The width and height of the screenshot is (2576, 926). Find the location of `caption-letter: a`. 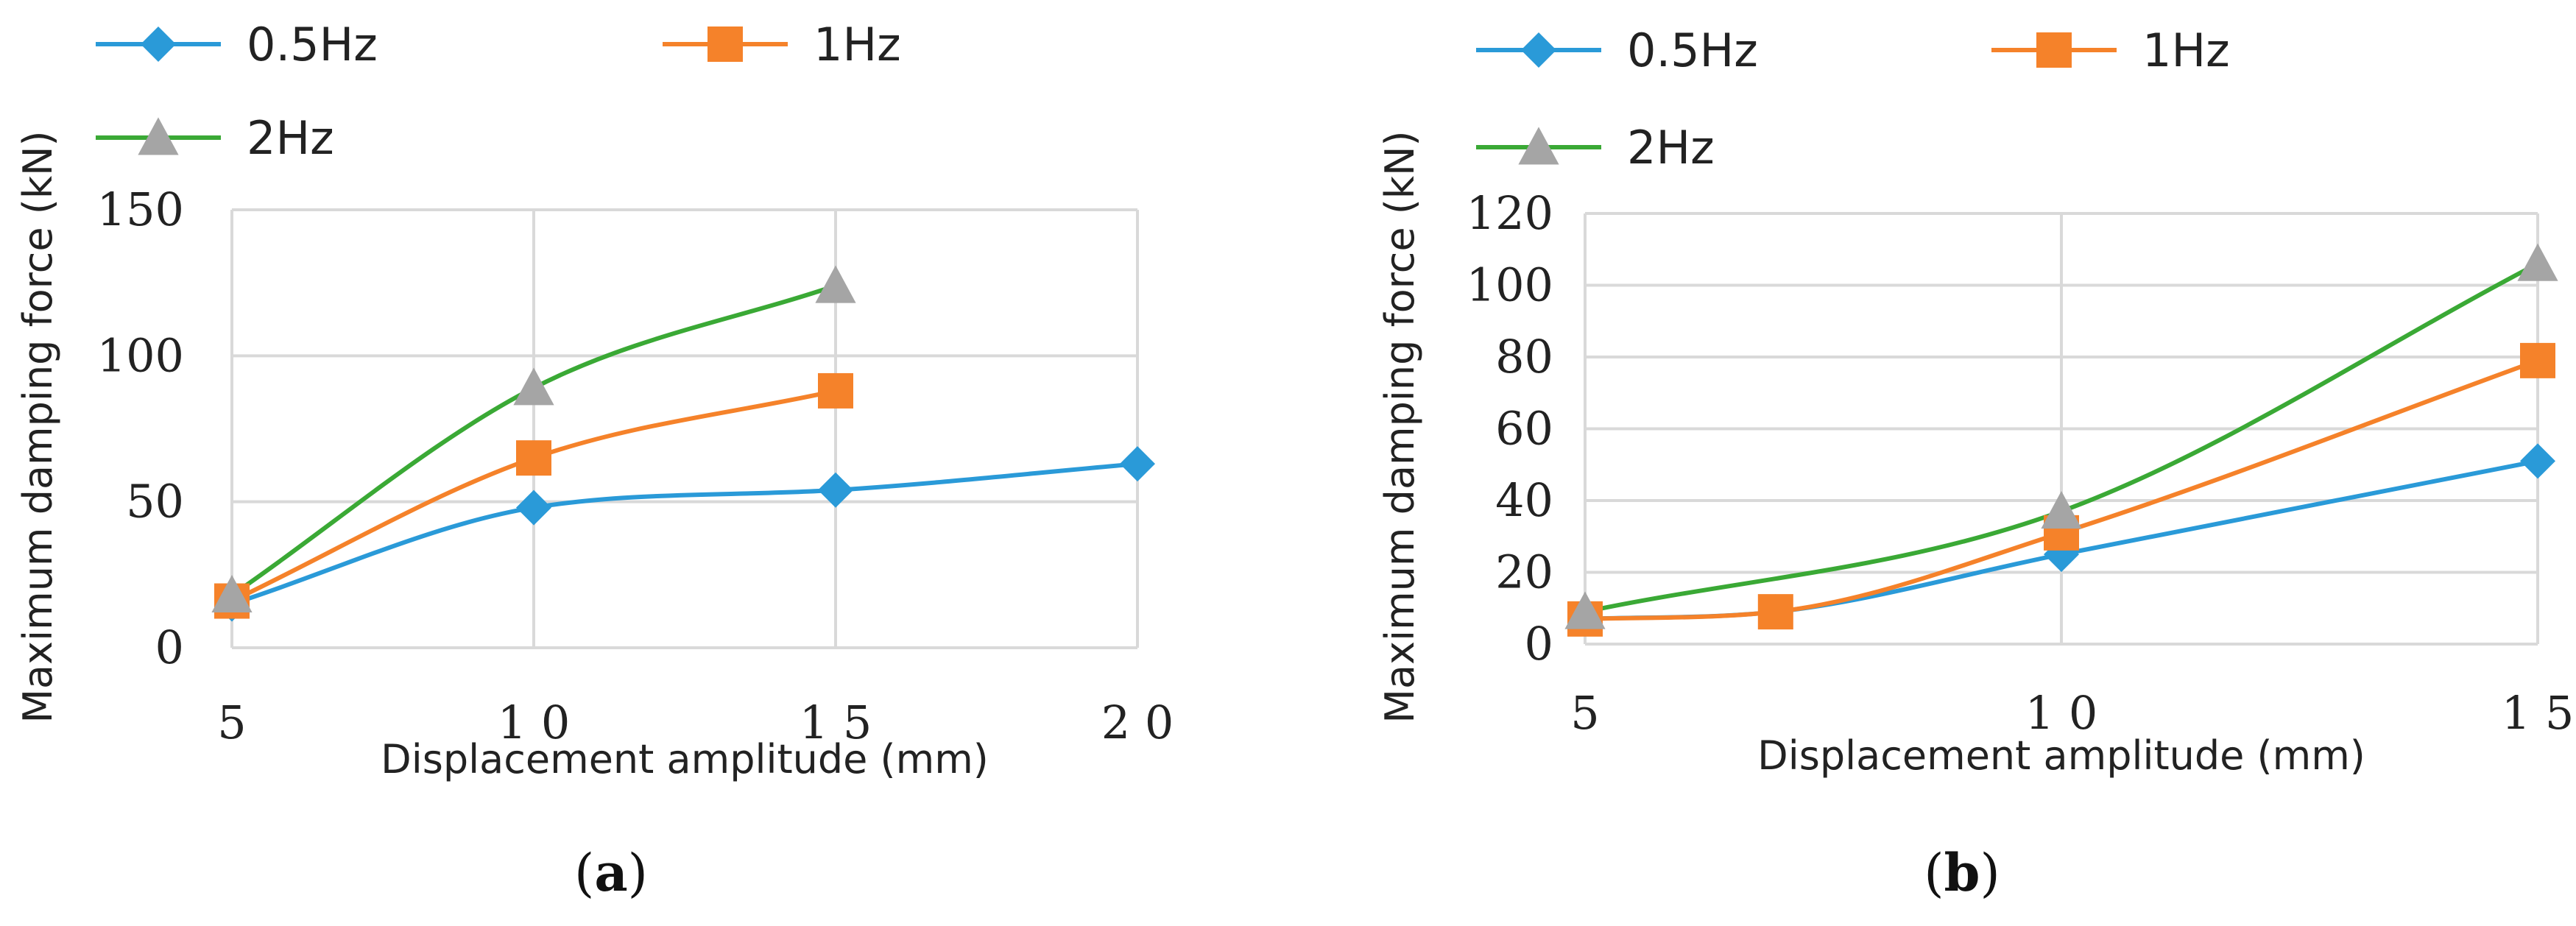

caption-letter: a is located at coordinates (610, 872).